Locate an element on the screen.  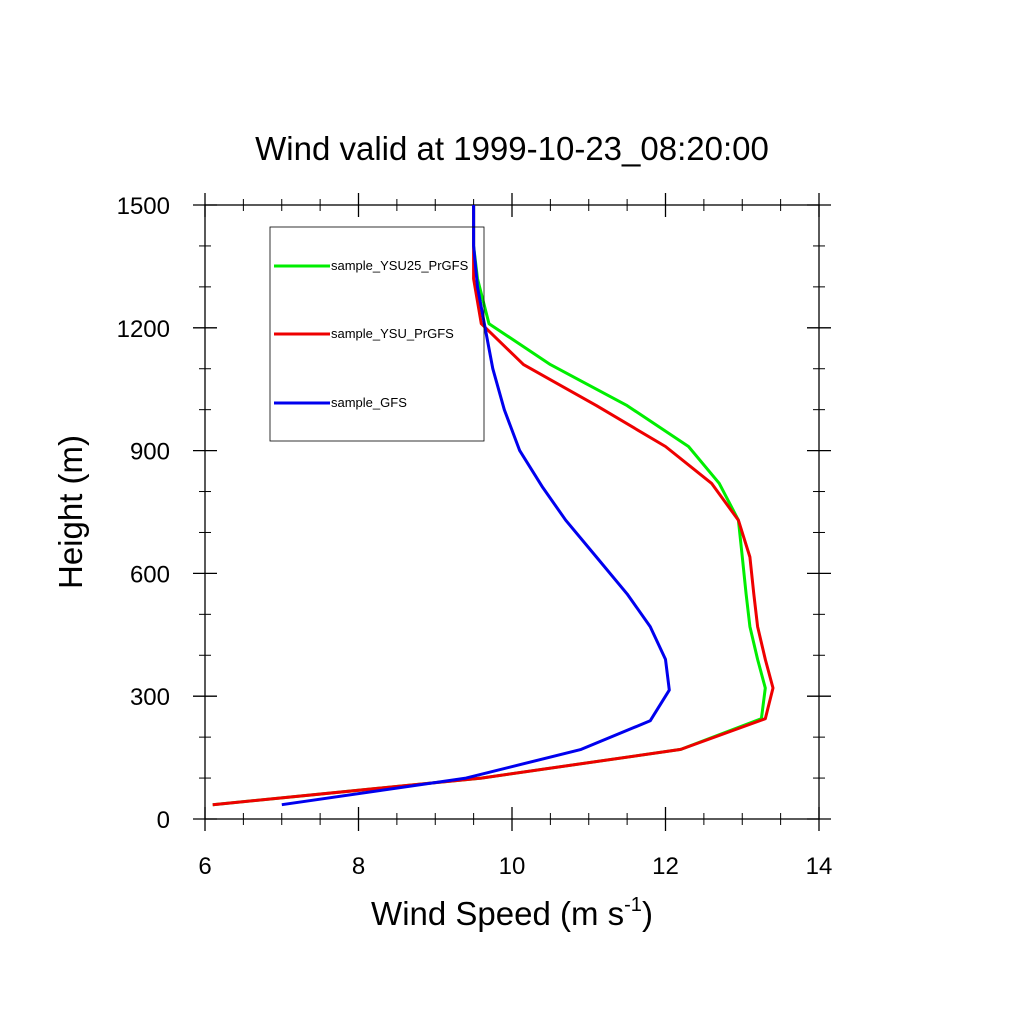
legend-label-ysu: sample_YSU_PrGFS is located at coordinates (392, 333).